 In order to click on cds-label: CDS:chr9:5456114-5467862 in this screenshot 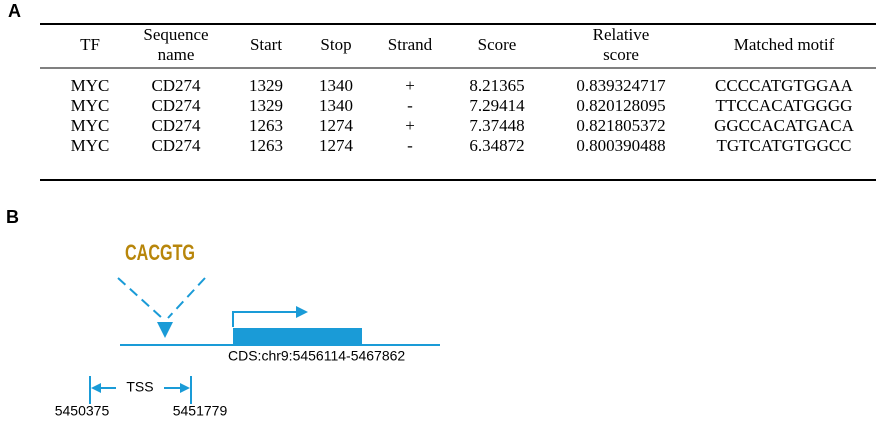, I will do `click(316, 356)`.